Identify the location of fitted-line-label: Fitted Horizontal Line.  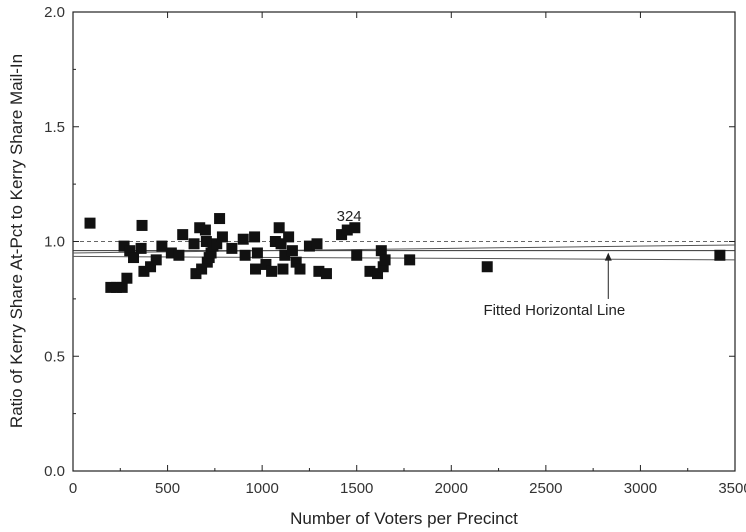
(554, 310).